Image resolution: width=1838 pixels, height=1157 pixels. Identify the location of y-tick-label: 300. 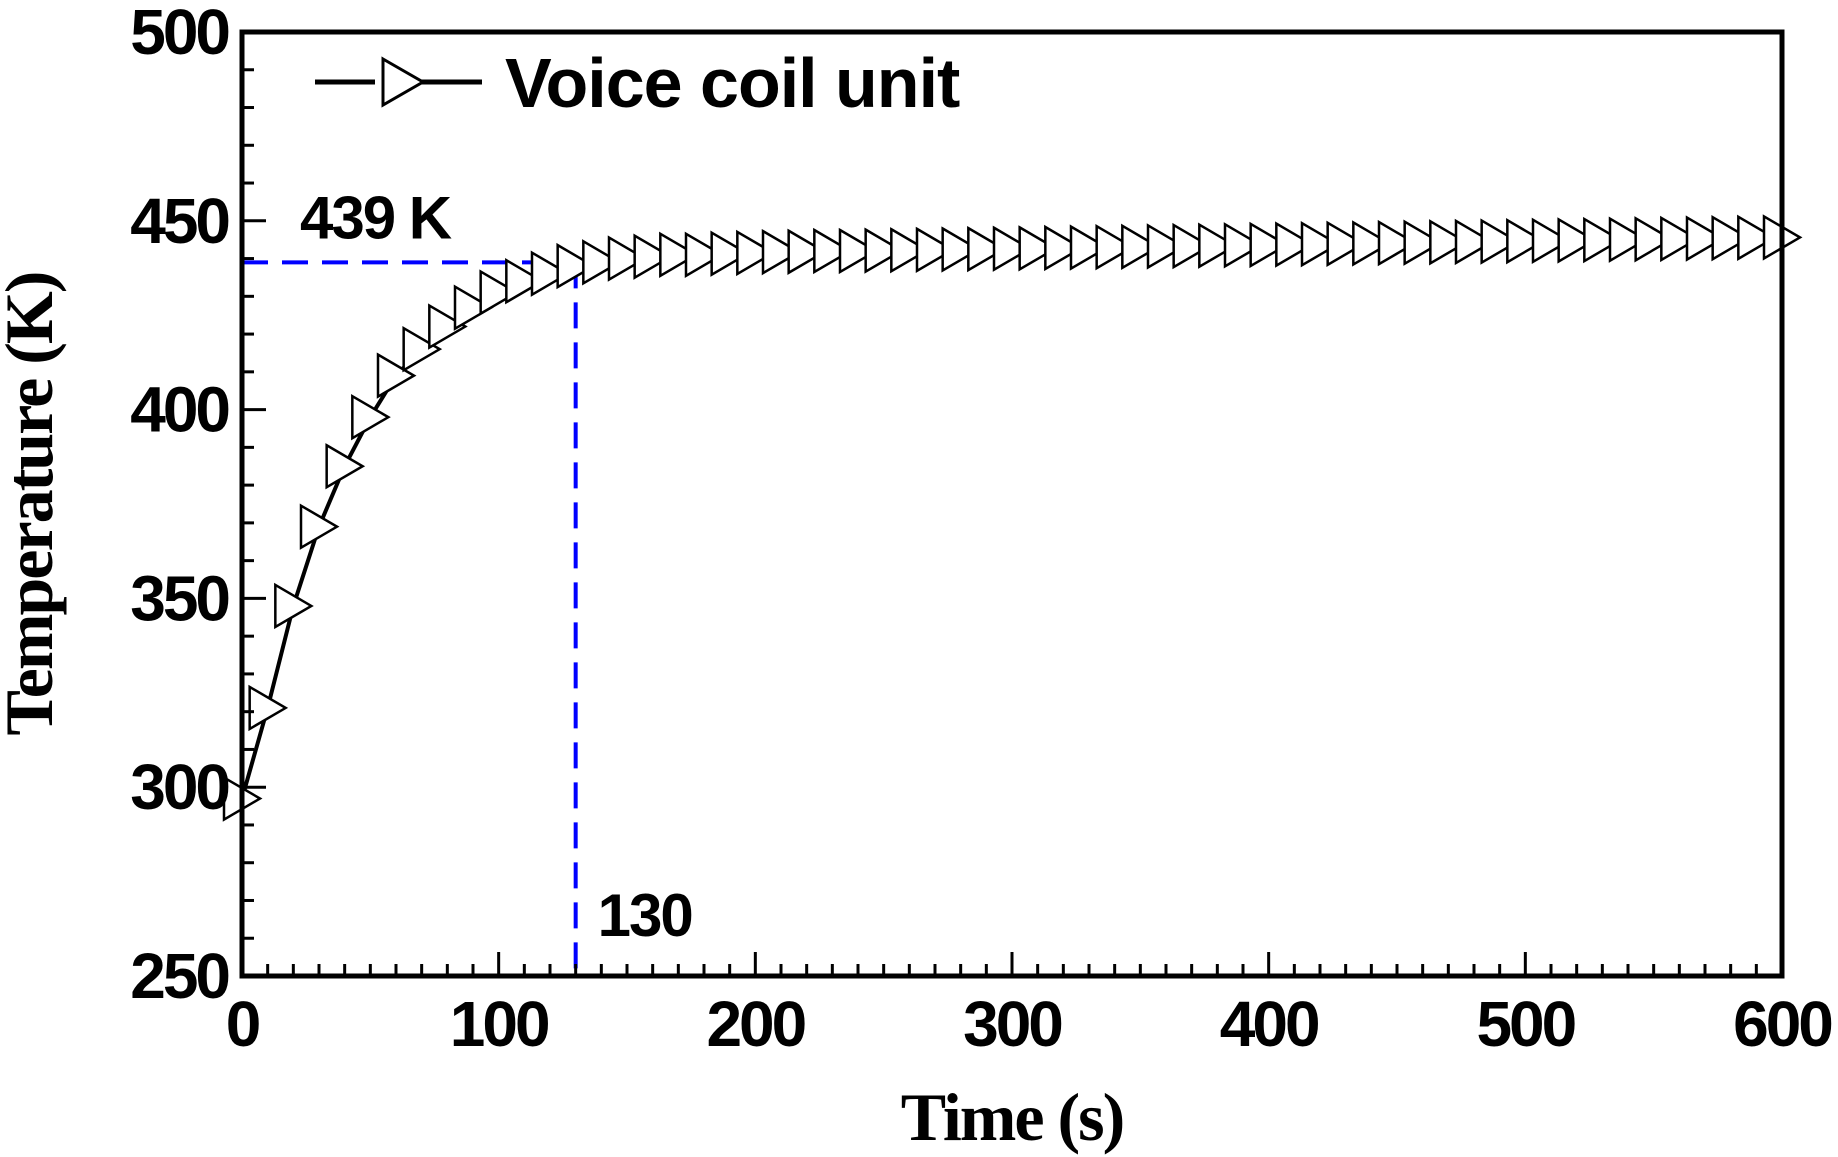
(179, 787).